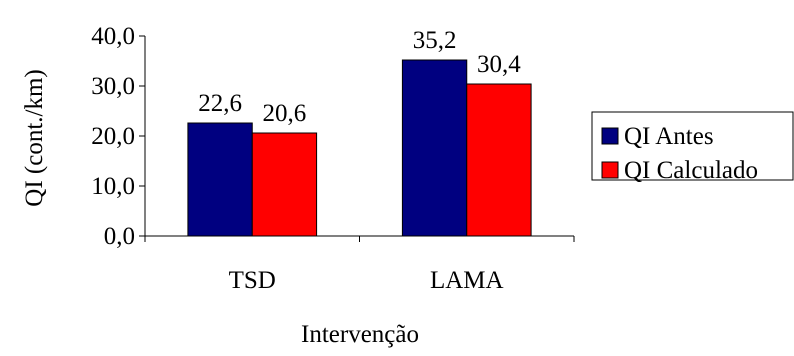 This screenshot has height=356, width=794. What do you see at coordinates (113, 36) in the screenshot?
I see `y-tick-label: 40,0` at bounding box center [113, 36].